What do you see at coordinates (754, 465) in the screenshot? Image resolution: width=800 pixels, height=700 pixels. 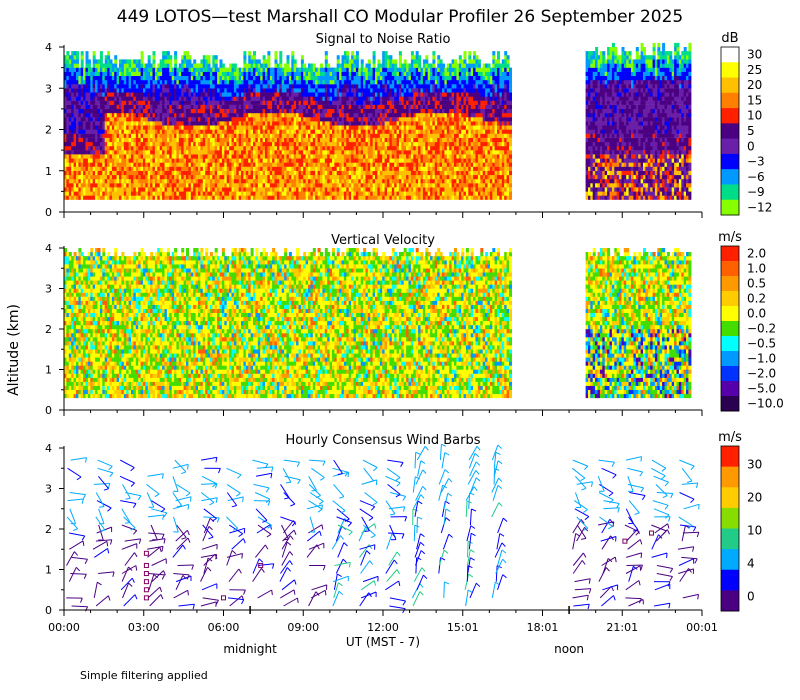 I see `colorbar-level: 30` at bounding box center [754, 465].